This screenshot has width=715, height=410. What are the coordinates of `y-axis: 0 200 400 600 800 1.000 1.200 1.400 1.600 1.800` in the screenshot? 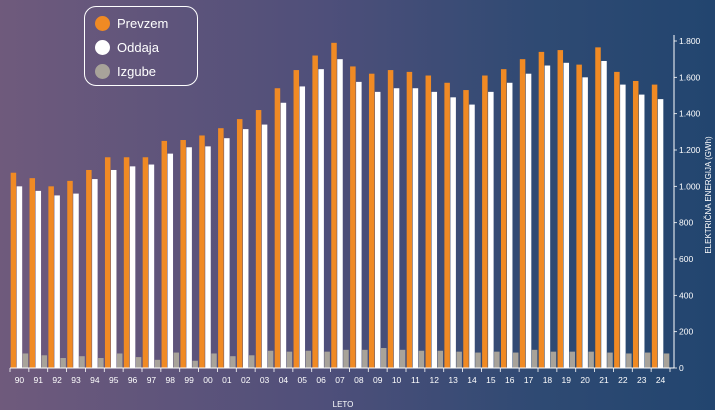 It's located at (687, 204).